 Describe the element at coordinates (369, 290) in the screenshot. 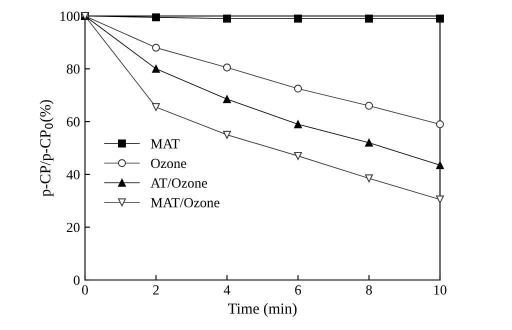

I see `x-tick-label: 8` at that location.